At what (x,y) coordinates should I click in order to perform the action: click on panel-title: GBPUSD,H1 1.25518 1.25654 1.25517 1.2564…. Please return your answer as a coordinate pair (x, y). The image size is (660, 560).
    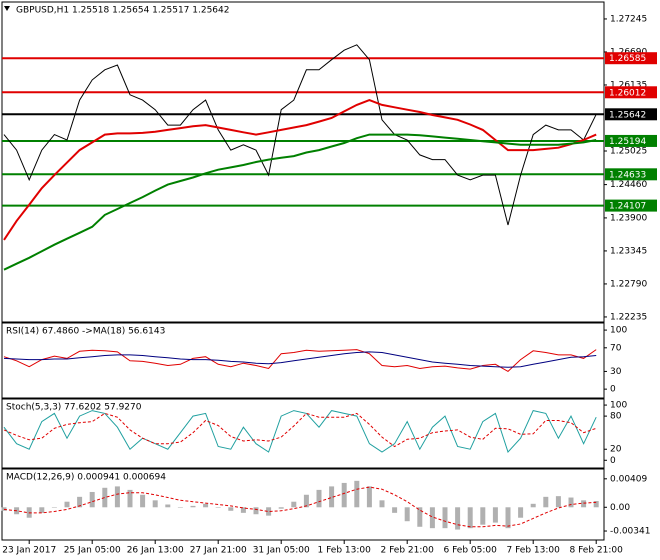
    Looking at the image, I should click on (122, 11).